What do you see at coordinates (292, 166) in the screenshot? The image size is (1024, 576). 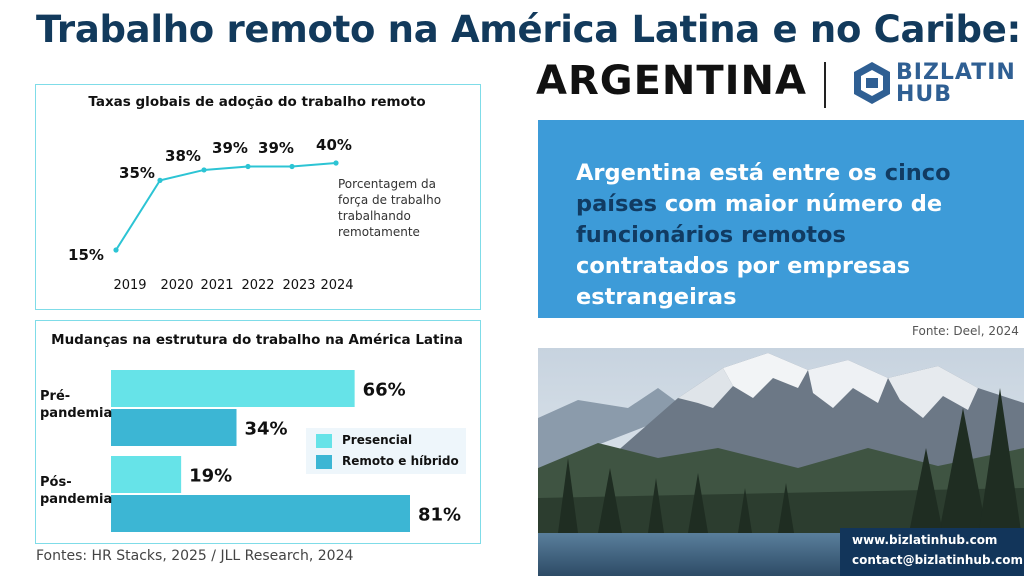 I see `line-point-2023` at bounding box center [292, 166].